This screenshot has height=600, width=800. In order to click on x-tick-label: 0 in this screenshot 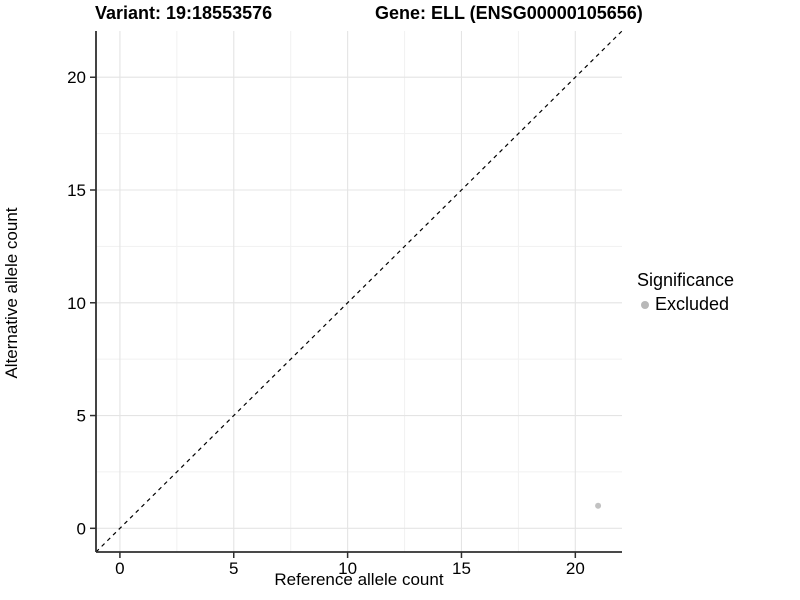, I will do `click(119, 568)`.